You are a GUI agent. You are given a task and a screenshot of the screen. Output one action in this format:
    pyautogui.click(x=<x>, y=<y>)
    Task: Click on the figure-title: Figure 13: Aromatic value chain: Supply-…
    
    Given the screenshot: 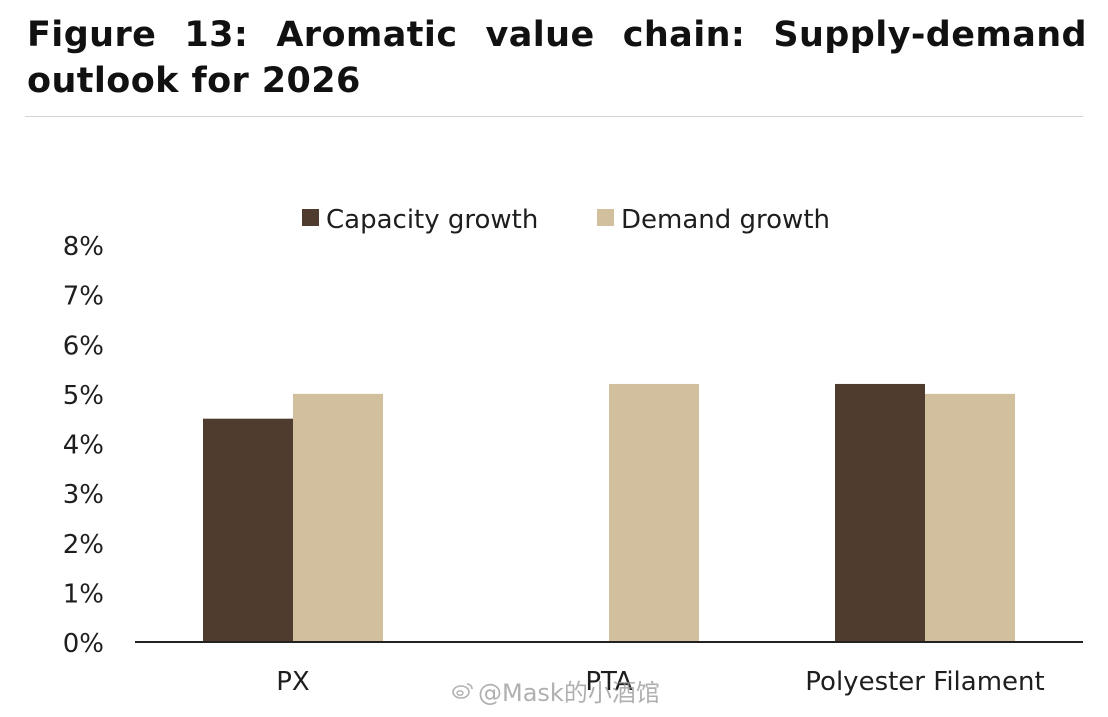 What is the action you would take?
    pyautogui.click(x=557, y=58)
    